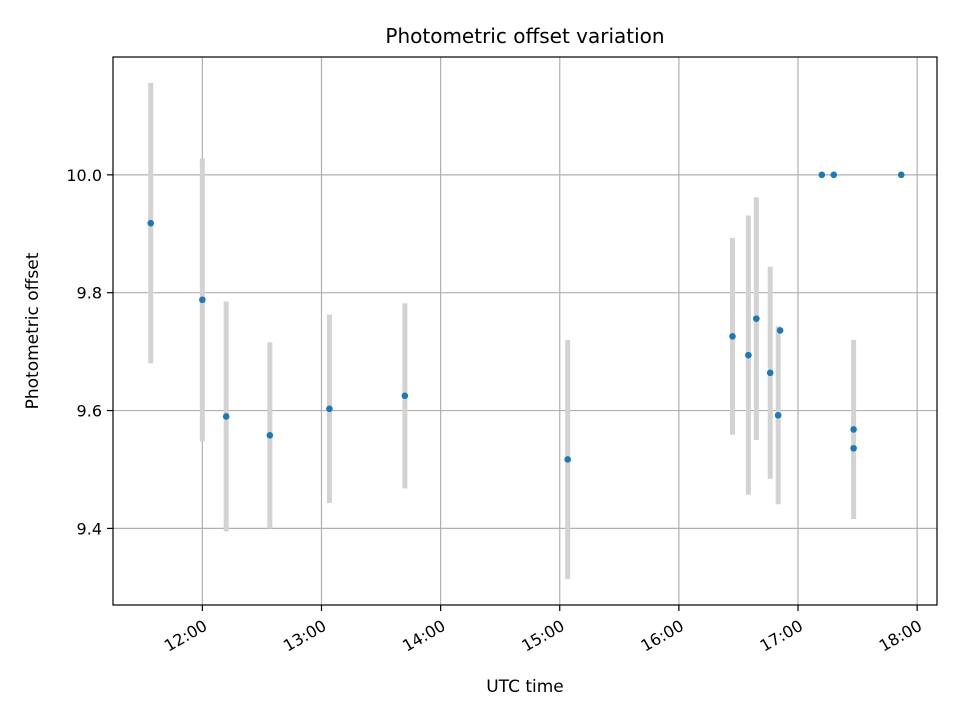 The height and width of the screenshot is (720, 960). What do you see at coordinates (33, 330) in the screenshot?
I see `y-axis-label: Photometric offset` at bounding box center [33, 330].